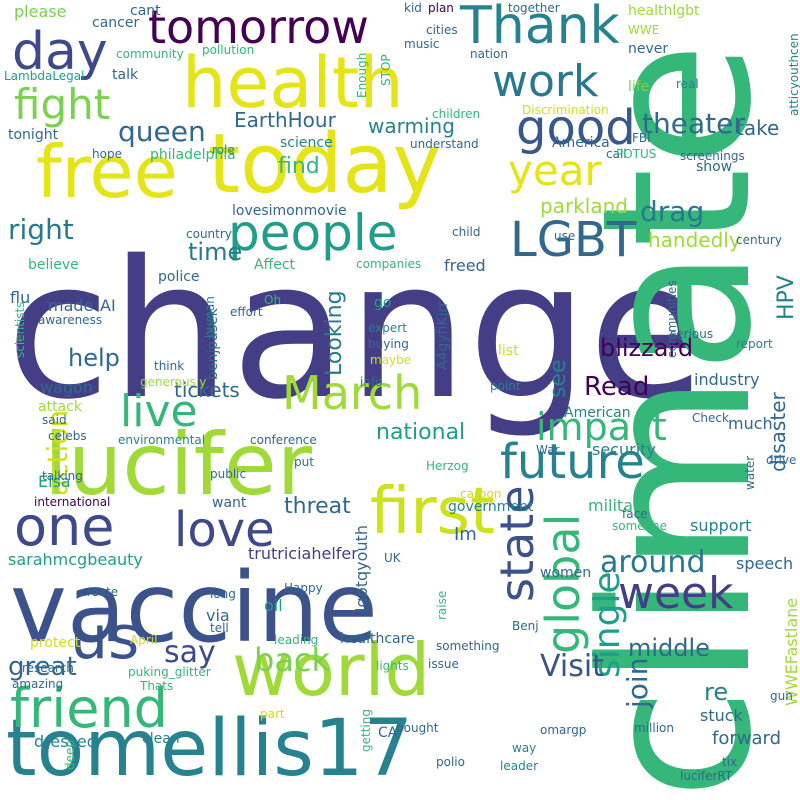 The image size is (800, 800). I want to click on cloud-word-war: War, so click(548, 450).